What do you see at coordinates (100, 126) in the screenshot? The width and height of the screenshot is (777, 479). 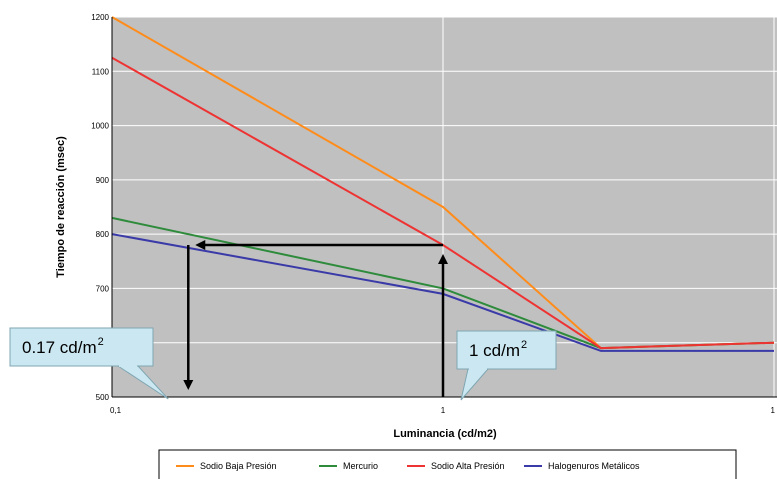 I see `y-tick-label: 1000` at bounding box center [100, 126].